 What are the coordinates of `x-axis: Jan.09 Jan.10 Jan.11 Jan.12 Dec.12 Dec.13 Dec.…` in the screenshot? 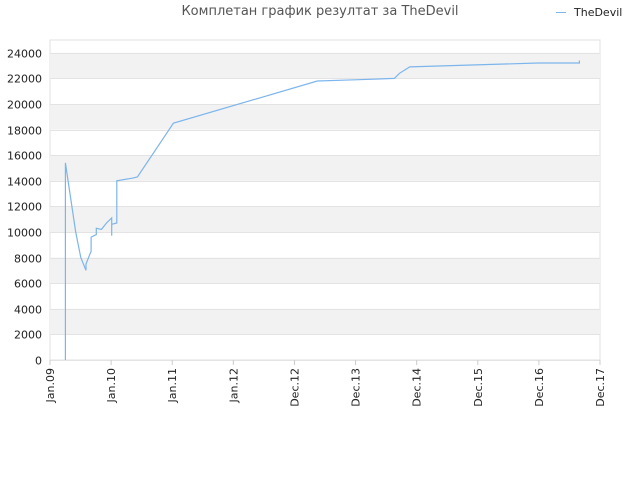 It's located at (325, 383).